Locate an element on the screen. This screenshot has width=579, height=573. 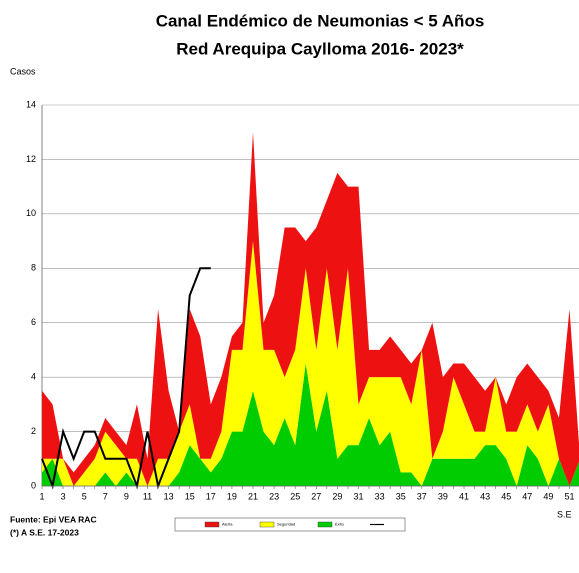
x-tick-label: 43 is located at coordinates (485, 496).